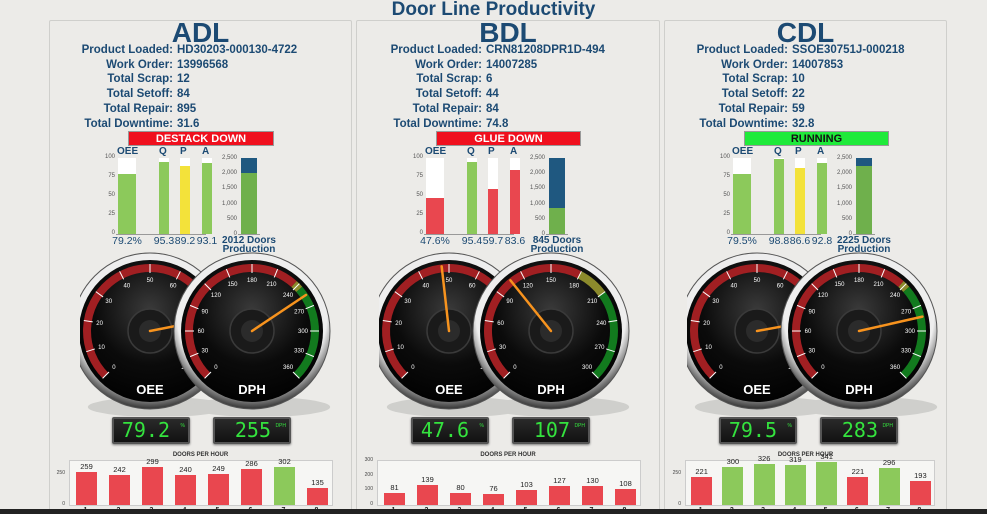 Image resolution: width=987 pixels, height=514 pixels. What do you see at coordinates (805, 94) in the screenshot?
I see `info-row-setoff: Total Setoff: 22` at bounding box center [805, 94].